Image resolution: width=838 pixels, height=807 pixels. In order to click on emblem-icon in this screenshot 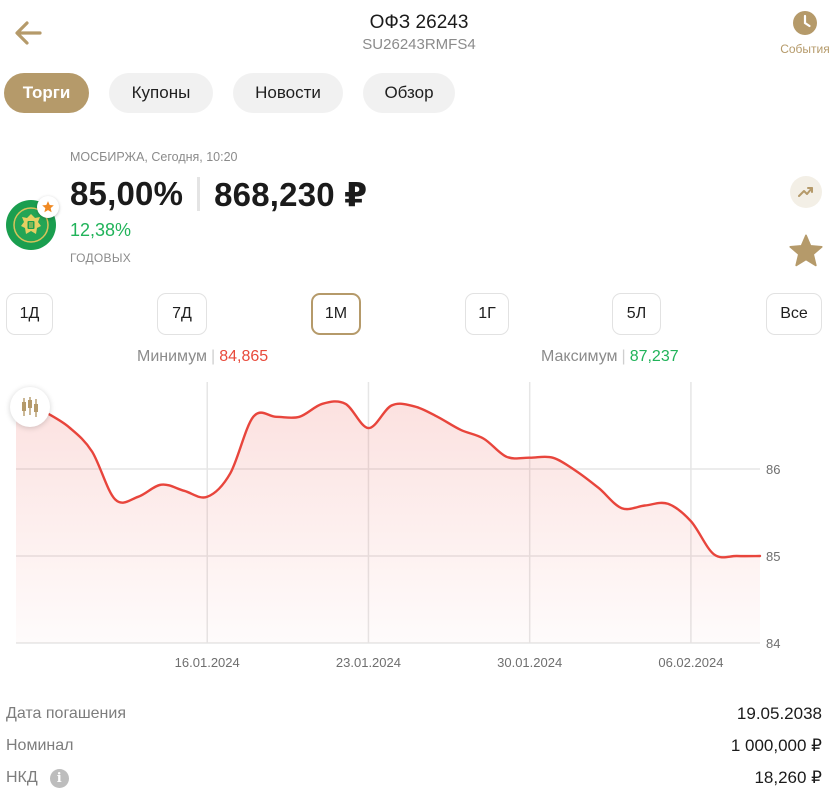, I will do `click(31, 225)`.